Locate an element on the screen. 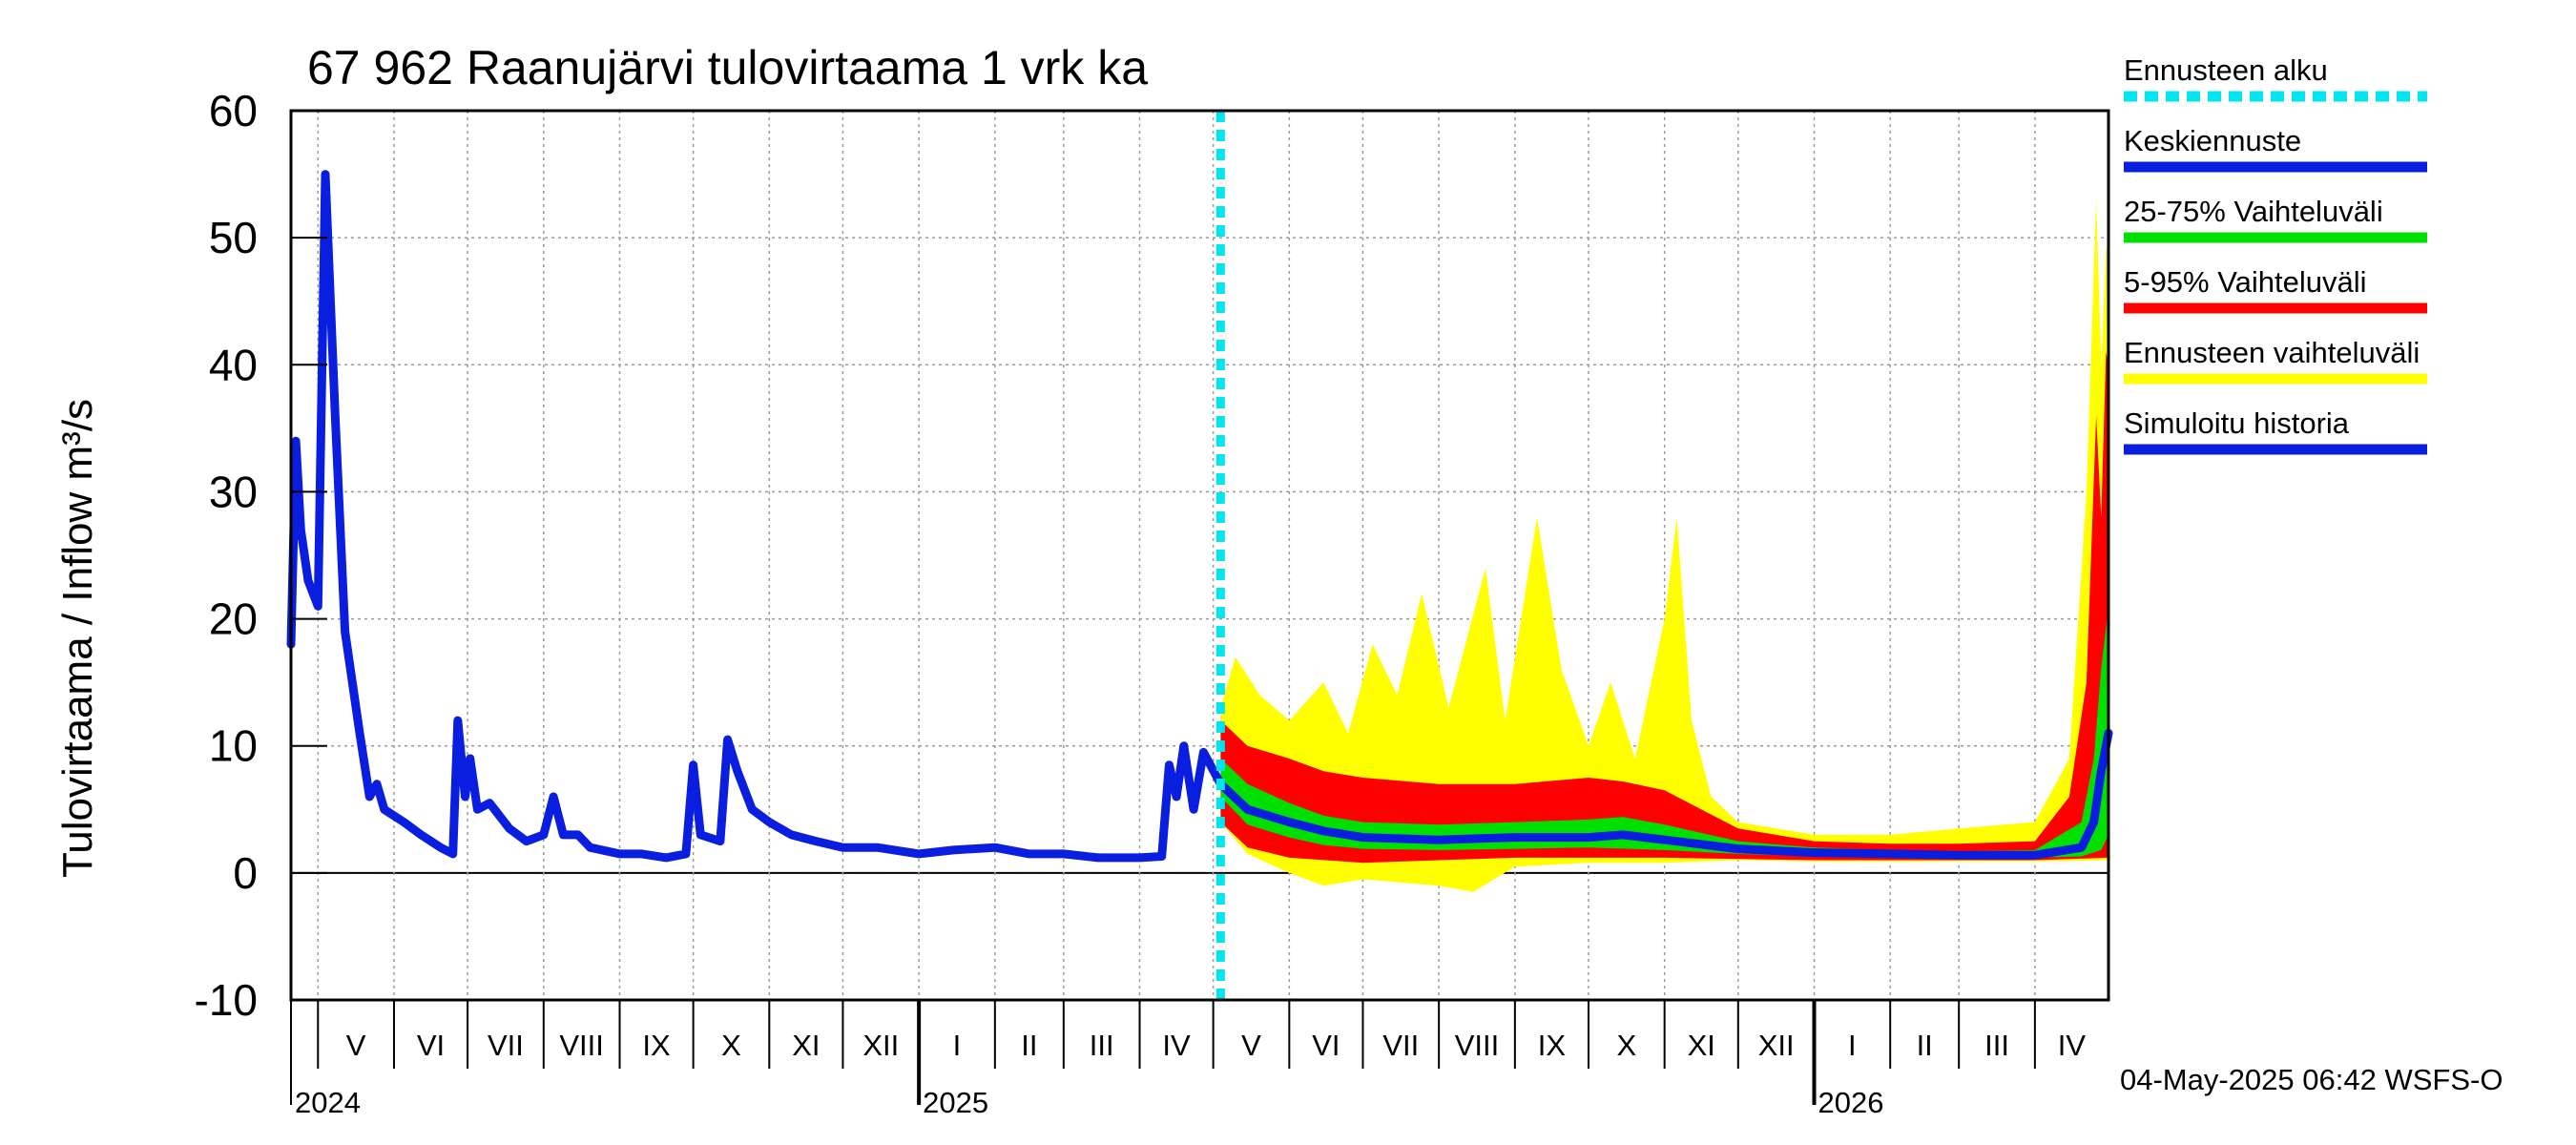  y-tick-label: 60 is located at coordinates (233, 110).